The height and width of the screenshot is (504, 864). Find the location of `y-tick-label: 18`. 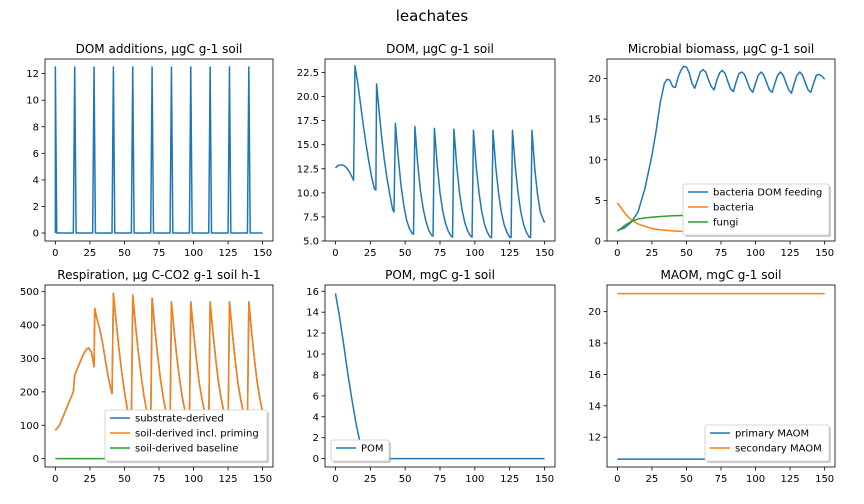

y-tick-label: 18 is located at coordinates (594, 344).